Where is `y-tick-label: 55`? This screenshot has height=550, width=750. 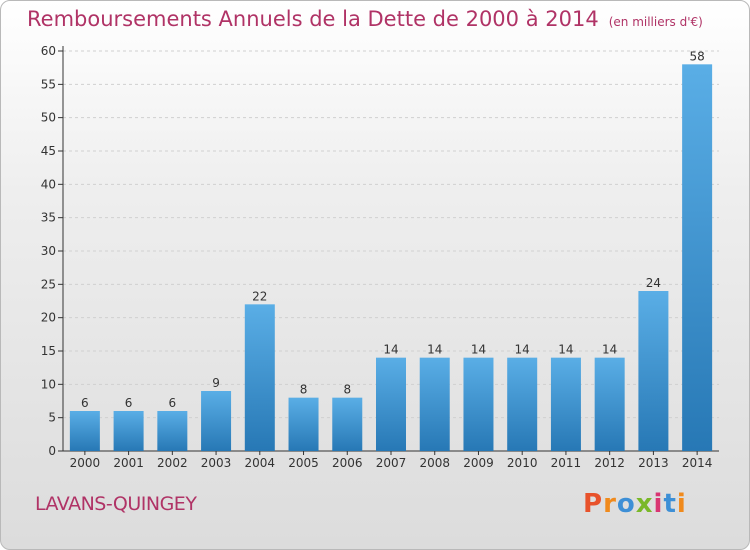 y-tick-label: 55 is located at coordinates (48, 84).